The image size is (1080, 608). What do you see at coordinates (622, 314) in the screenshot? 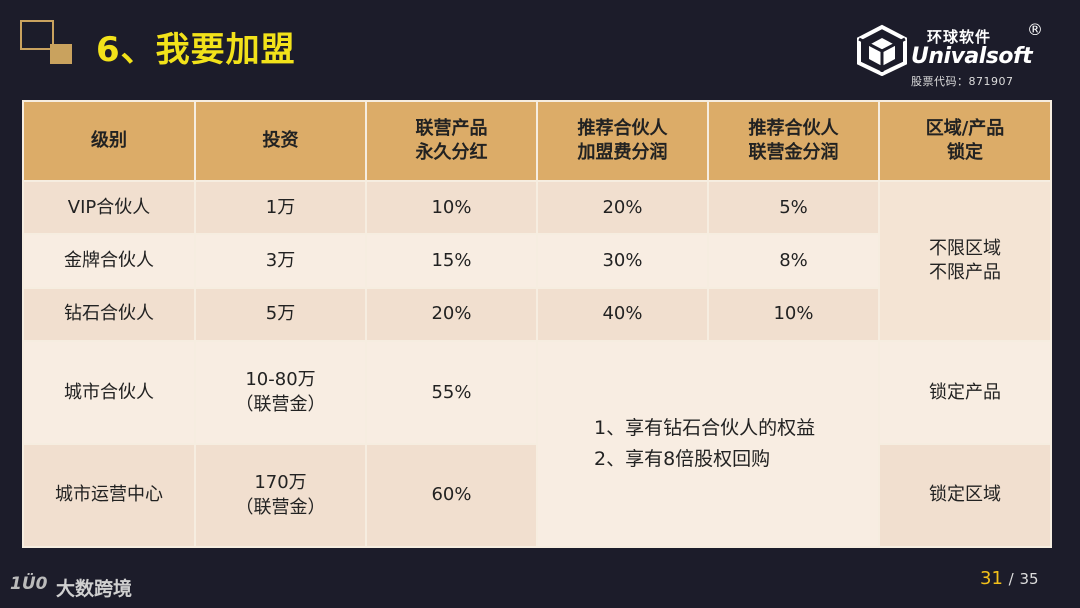
I see `cell-fee-share: 40%` at bounding box center [622, 314].